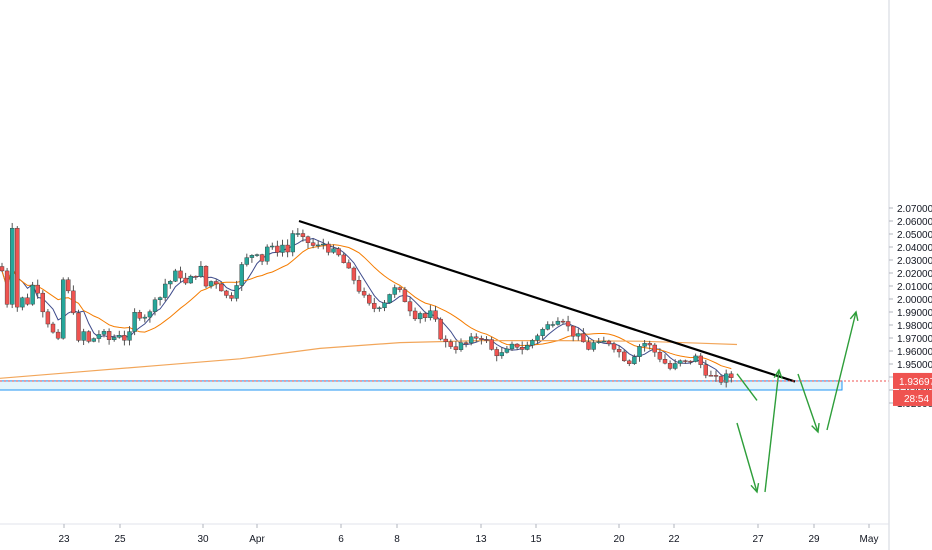  I want to click on time-axis: 23 25 30 Apr 6 8 13 15 20 22 27 29 May, so click(468, 534).